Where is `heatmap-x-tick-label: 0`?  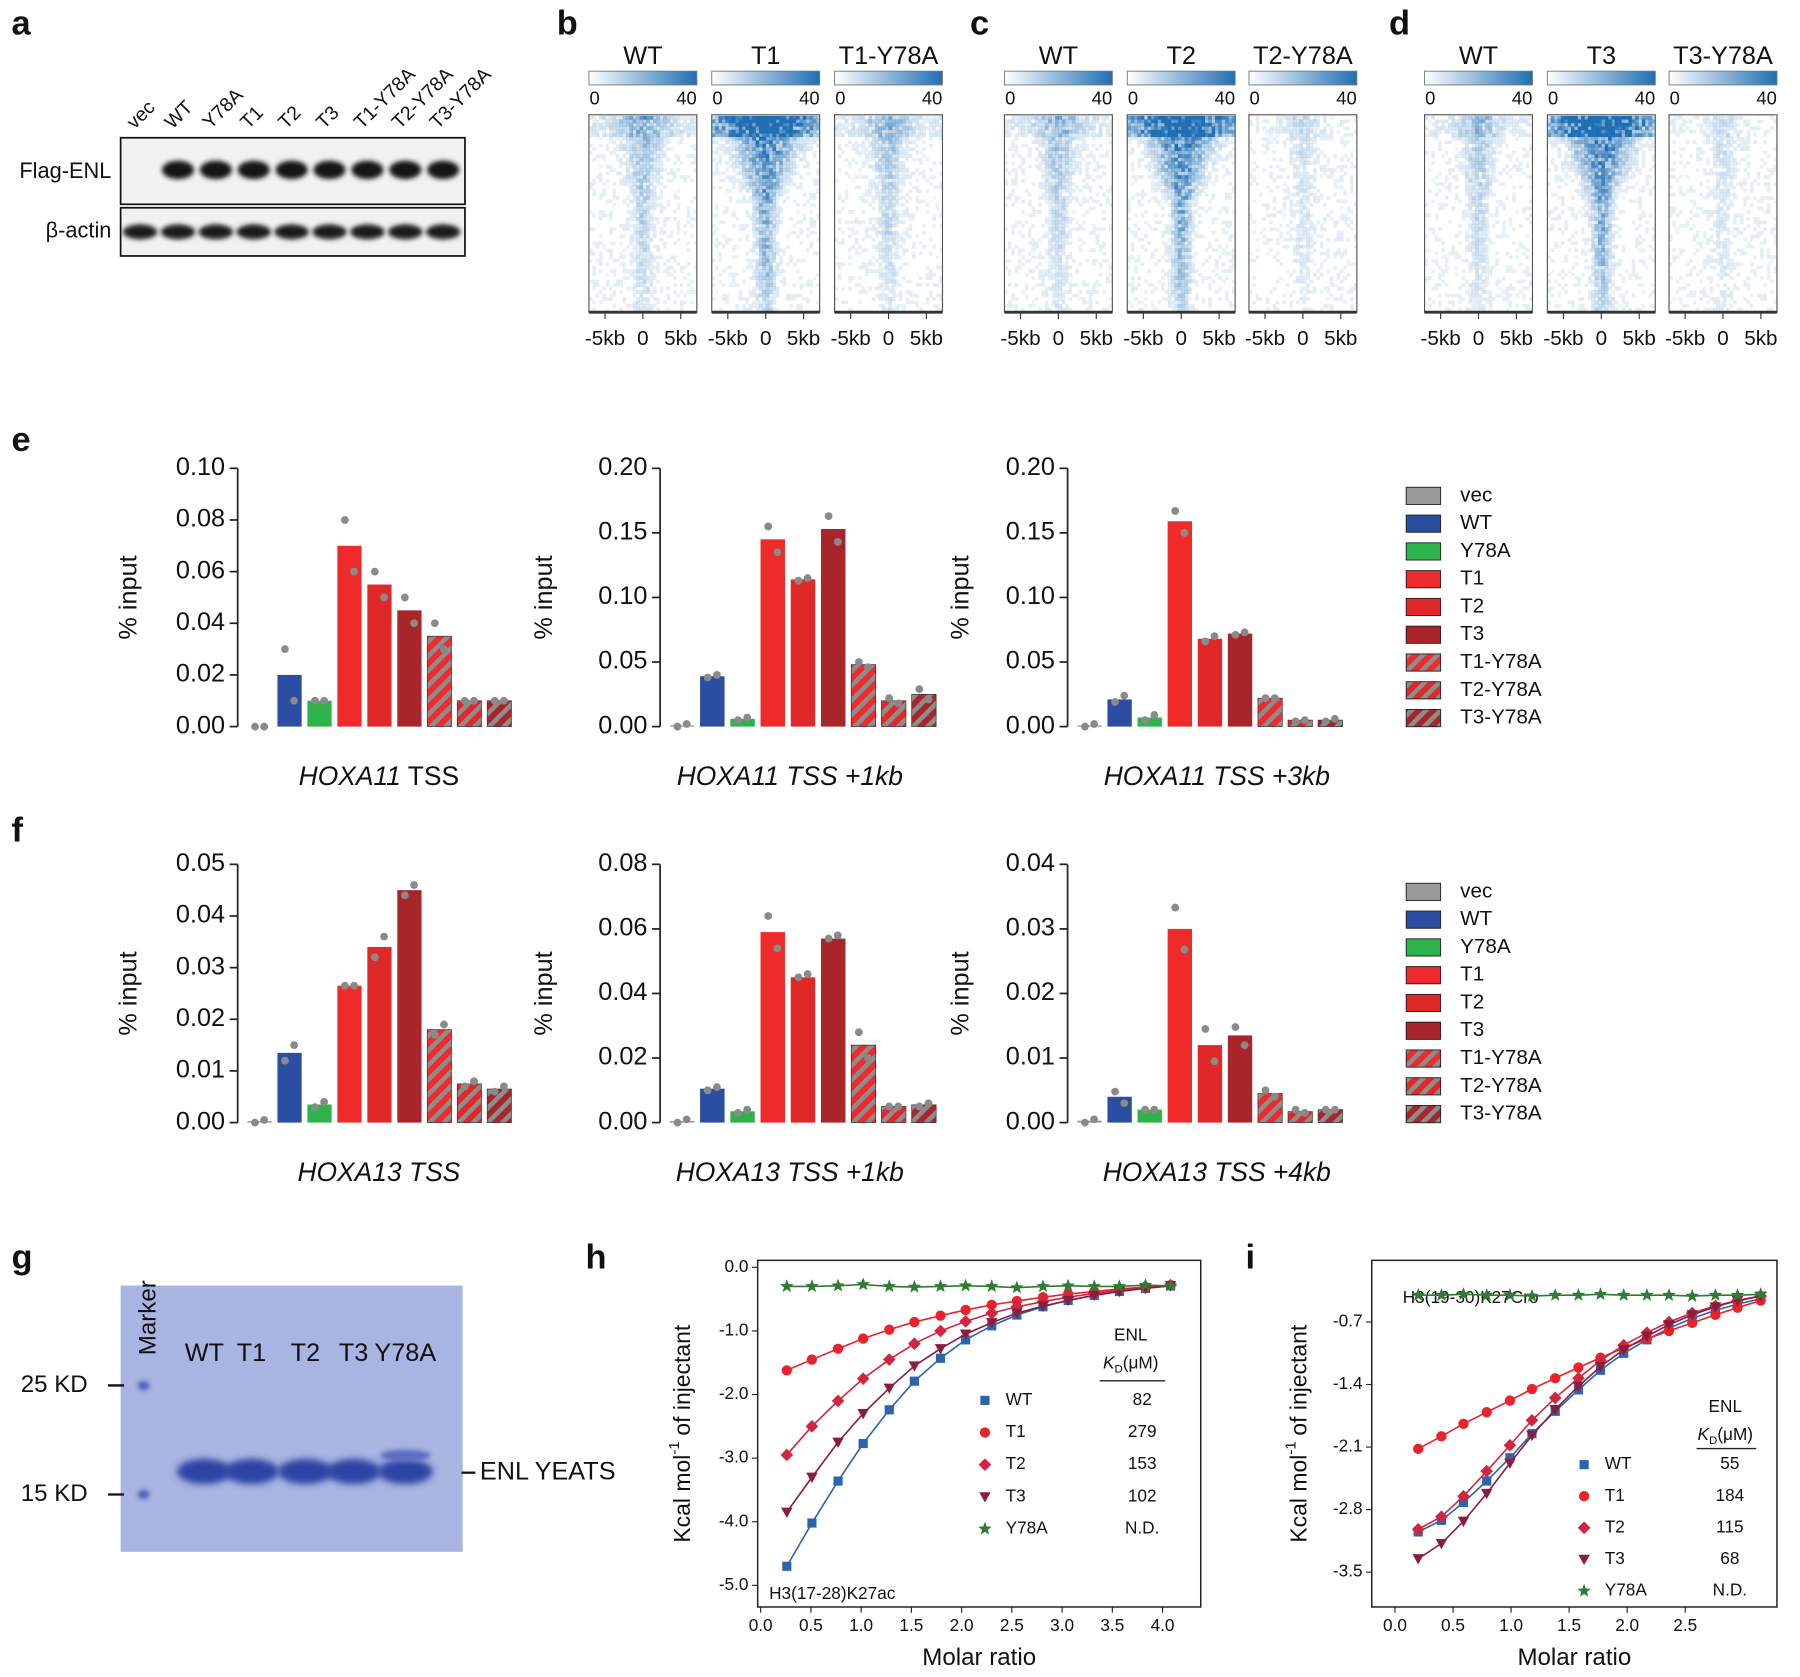
heatmap-x-tick-label: 0 is located at coordinates (889, 338).